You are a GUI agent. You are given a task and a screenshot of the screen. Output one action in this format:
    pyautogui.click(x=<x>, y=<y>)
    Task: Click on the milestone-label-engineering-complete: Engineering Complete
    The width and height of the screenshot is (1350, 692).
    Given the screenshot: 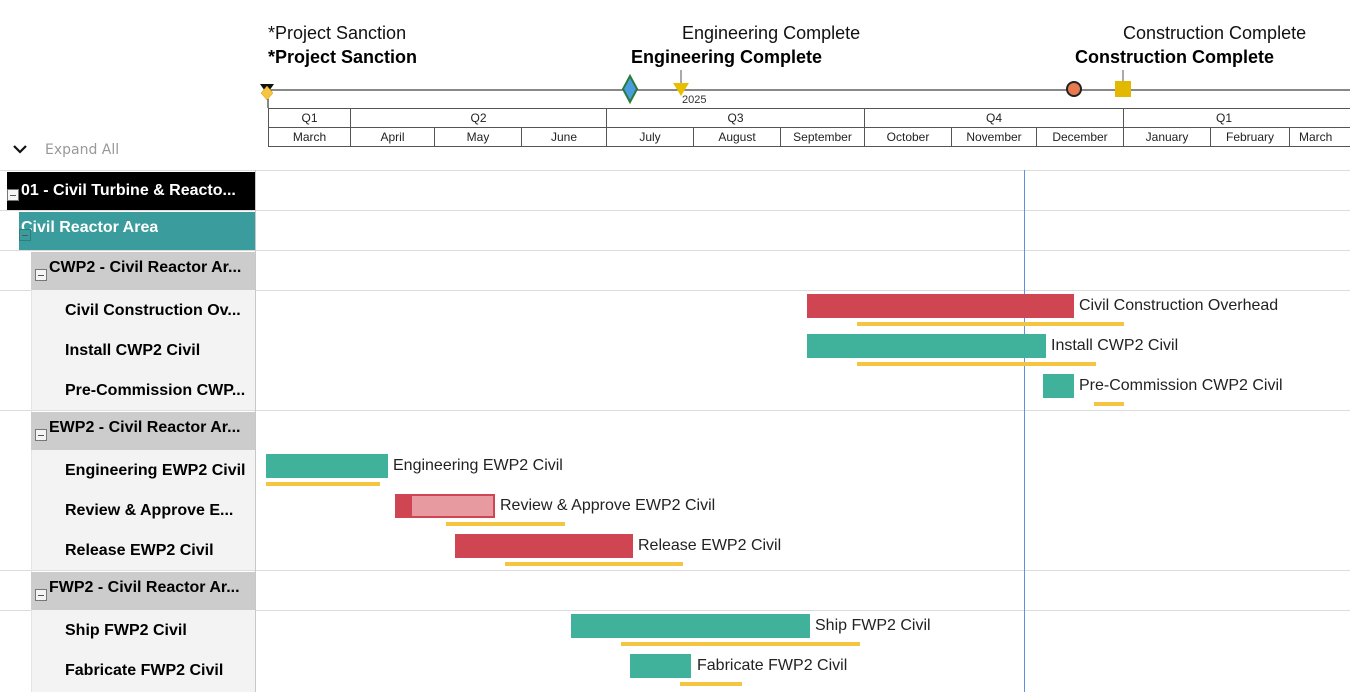 What is the action you would take?
    pyautogui.click(x=771, y=33)
    